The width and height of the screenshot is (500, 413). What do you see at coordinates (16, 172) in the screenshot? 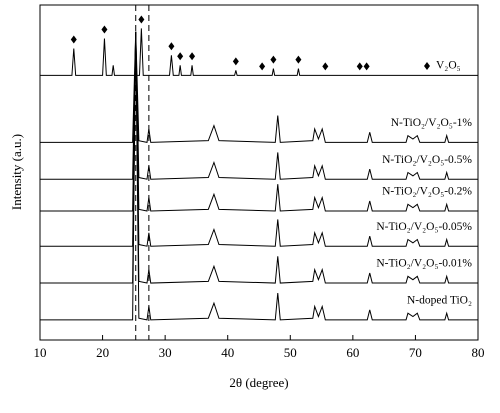
I see `y-axis-label: Intensity (a.u.)` at bounding box center [16, 172].